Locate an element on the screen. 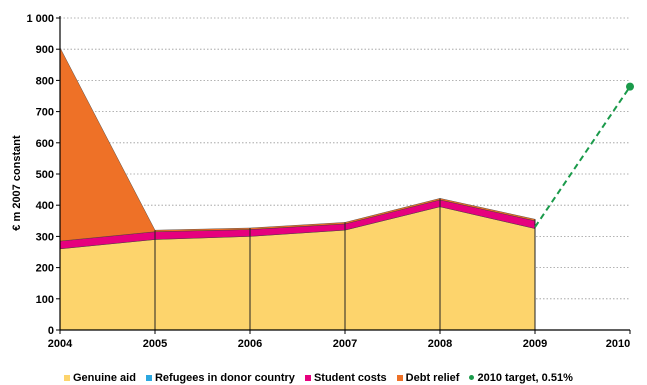  legend-item-refugees: Refugees in donor country is located at coordinates (220, 377).